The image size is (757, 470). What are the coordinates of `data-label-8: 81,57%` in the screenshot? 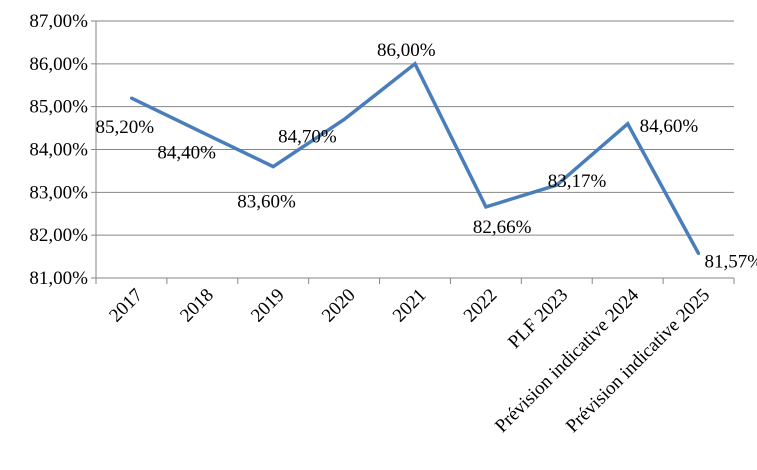 It's located at (731, 262).